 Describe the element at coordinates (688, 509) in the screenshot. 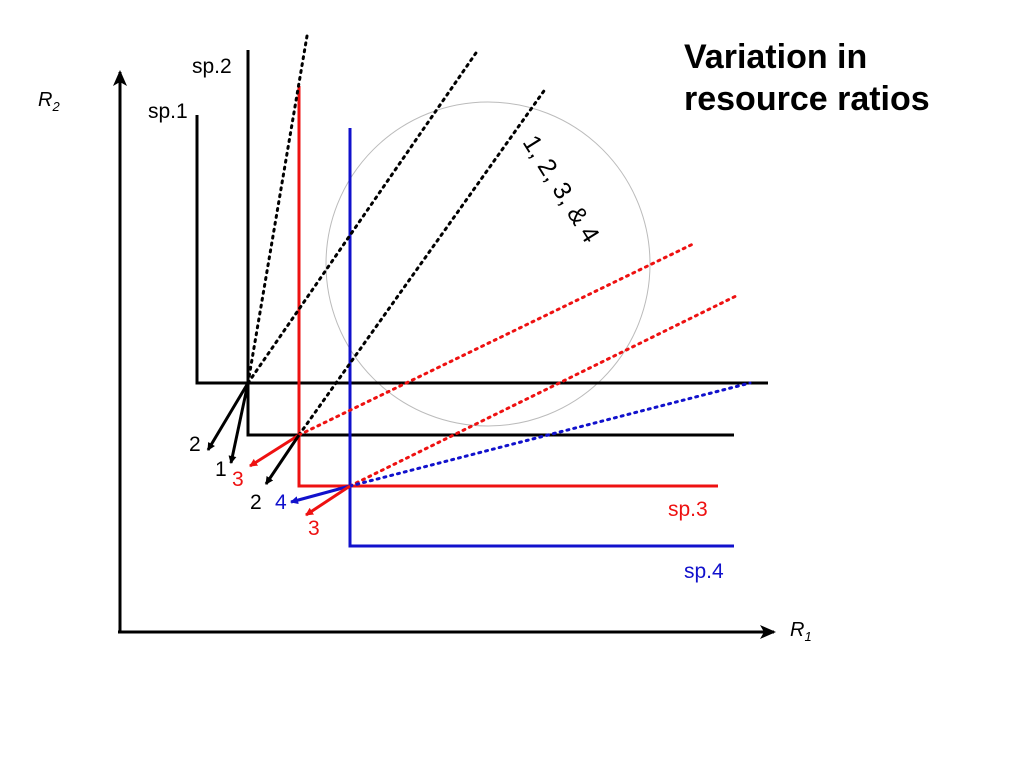

I see `sp3-label: sp.3` at that location.